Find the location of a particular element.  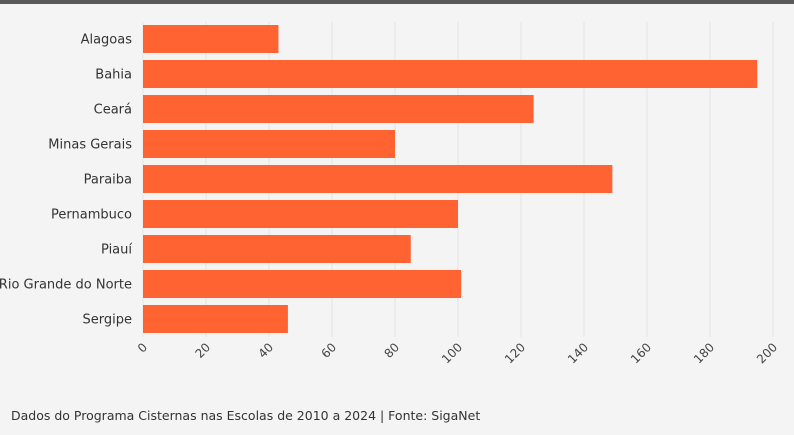

x-tick-label: 80 is located at coordinates (391, 350).